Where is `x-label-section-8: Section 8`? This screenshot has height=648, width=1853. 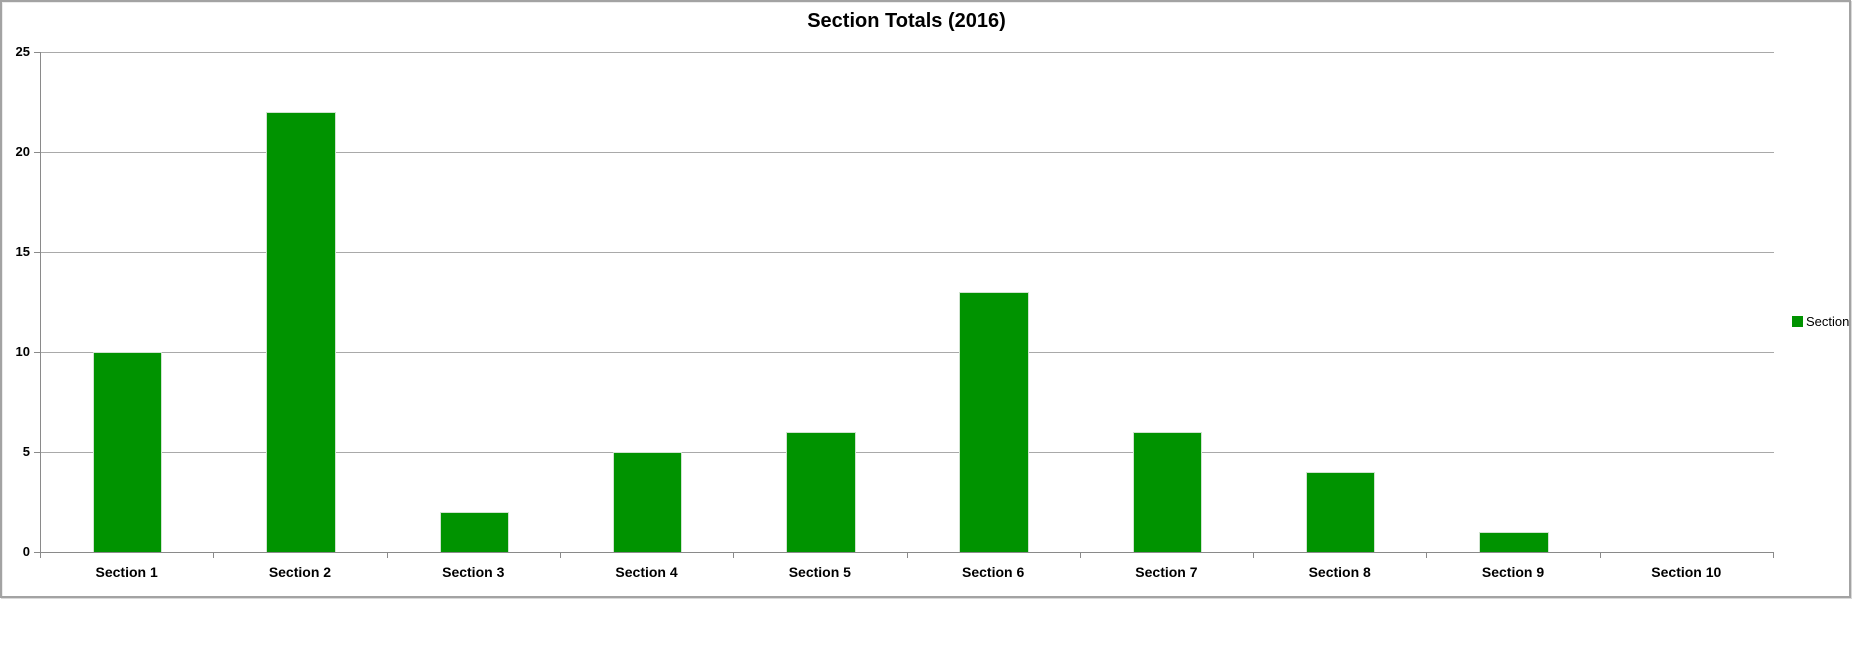
x-label-section-8: Section 8 is located at coordinates (1339, 572).